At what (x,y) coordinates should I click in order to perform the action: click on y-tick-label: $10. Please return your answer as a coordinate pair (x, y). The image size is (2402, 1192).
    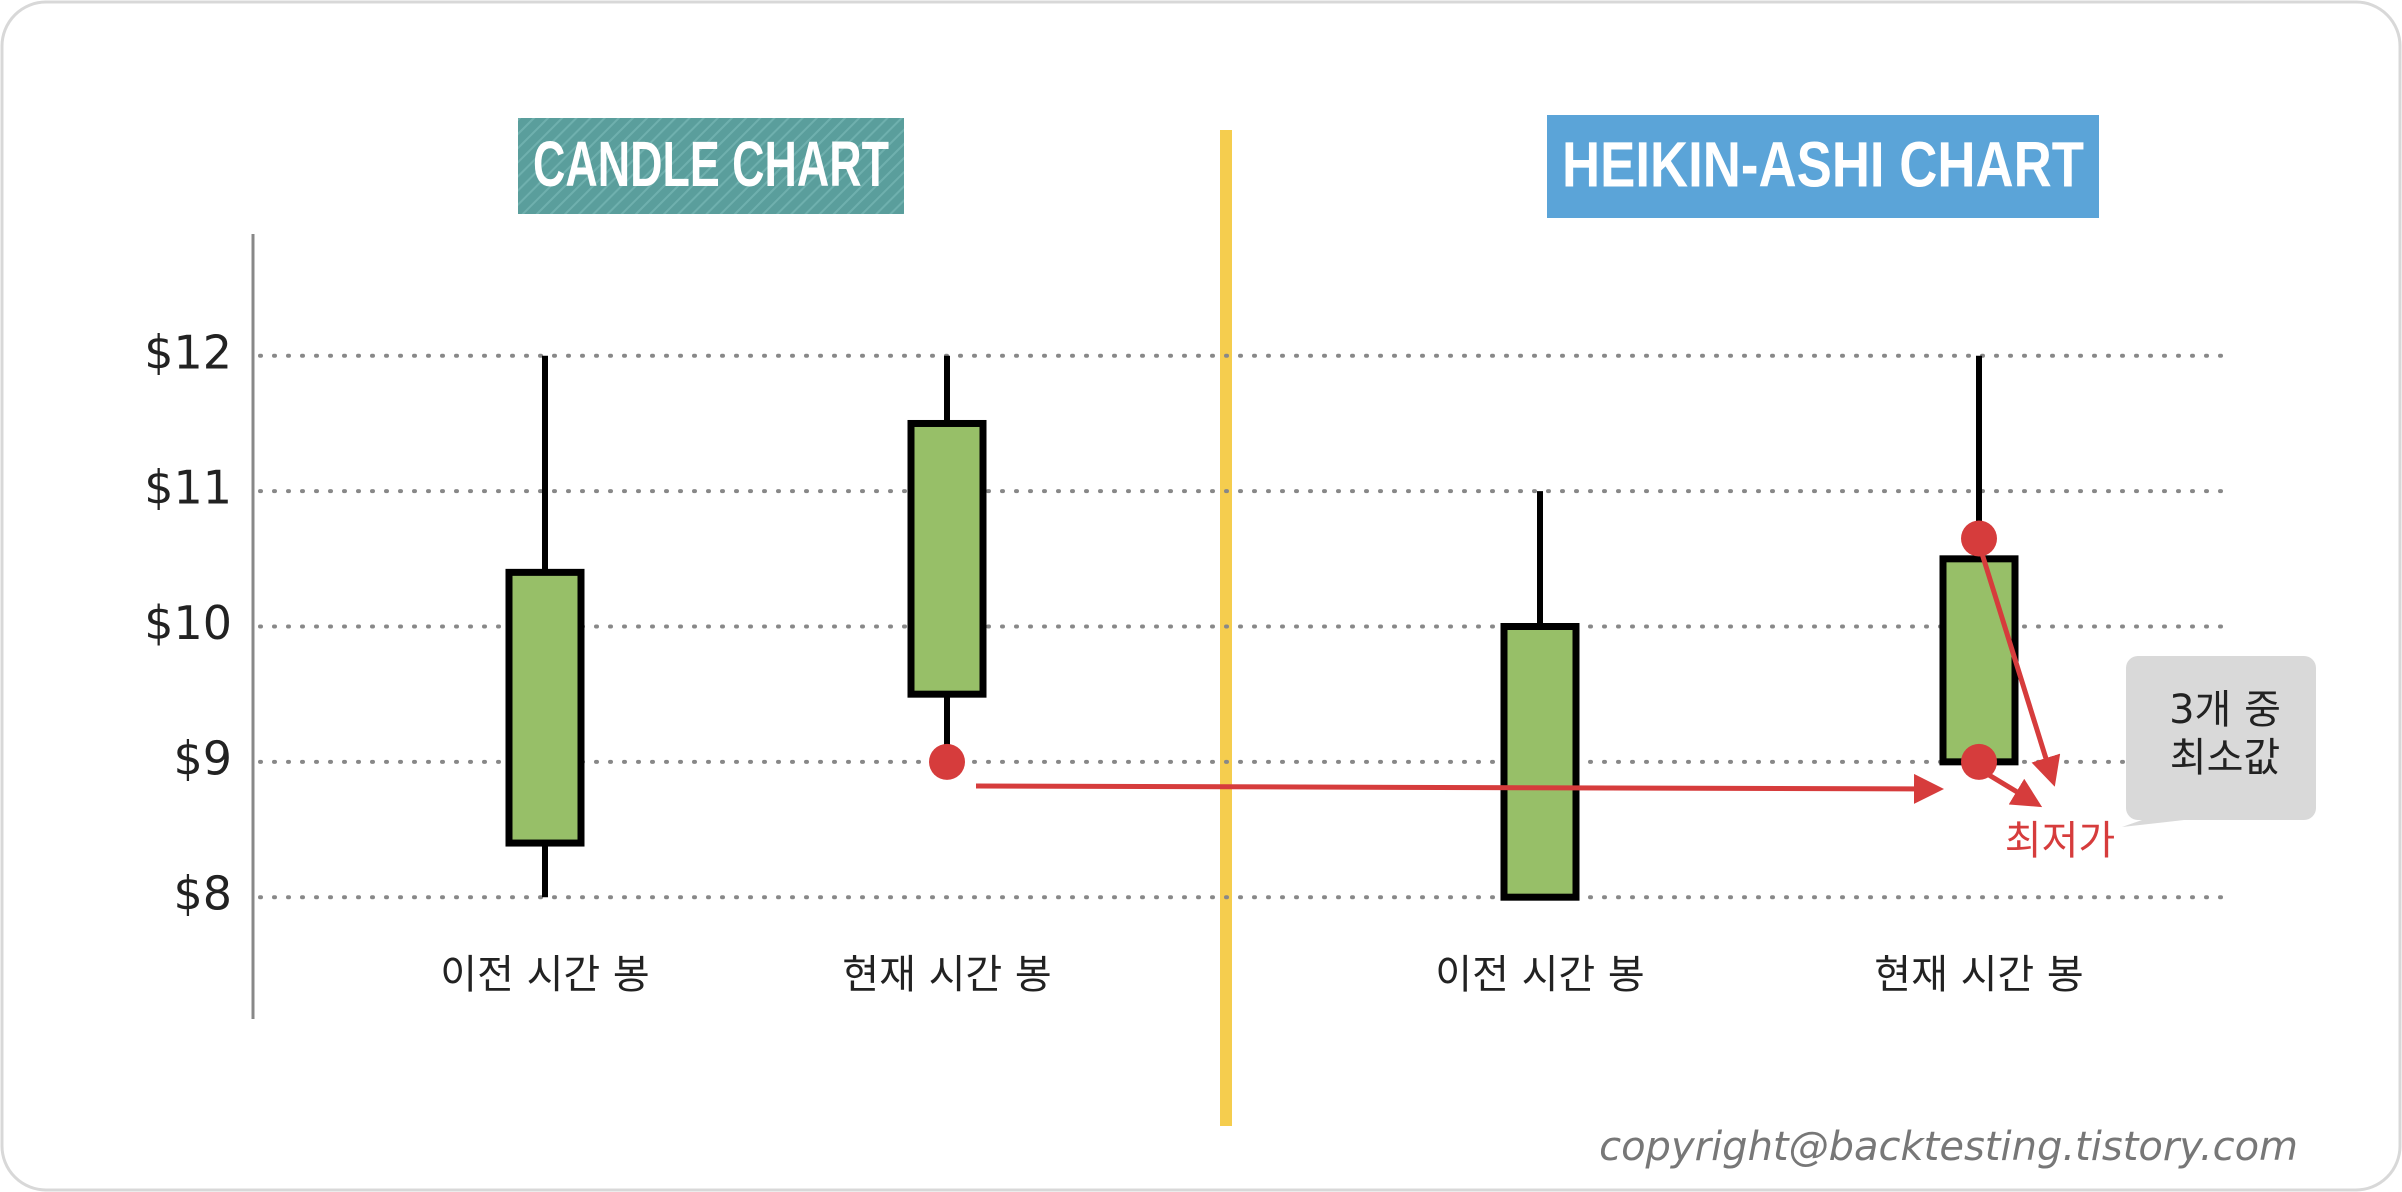
    Looking at the image, I should click on (188, 623).